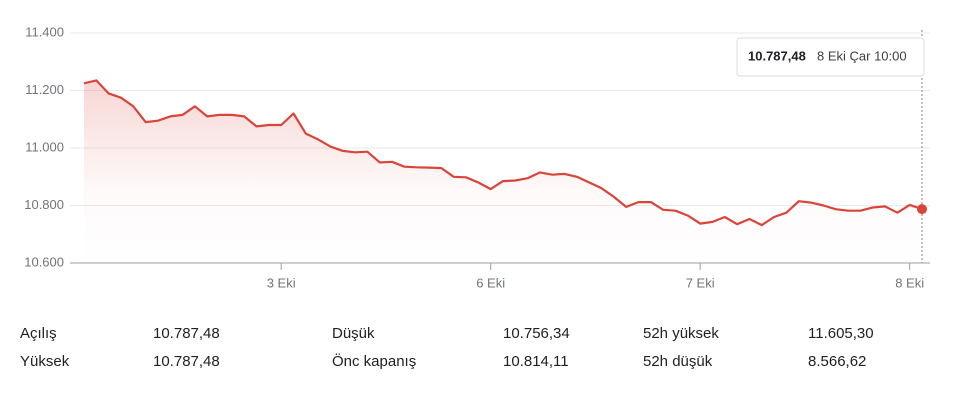  I want to click on stat-value: 10.756,34, so click(536, 333).